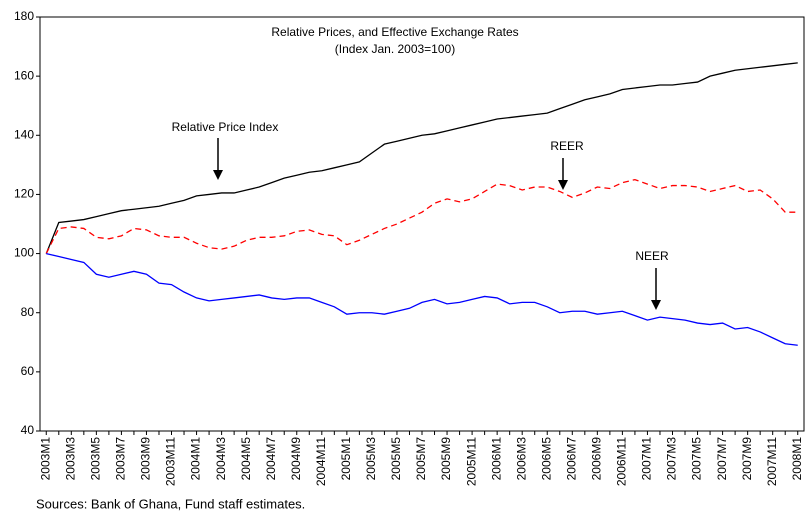  Describe the element at coordinates (421, 459) in the screenshot. I see `x-tick-label: 2005M7` at that location.